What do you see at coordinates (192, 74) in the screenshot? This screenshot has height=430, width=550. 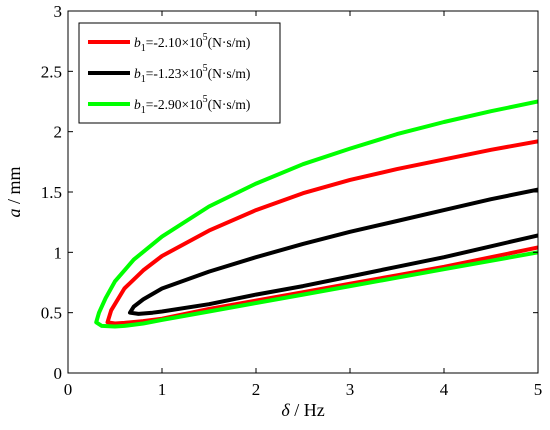 I see `legend-entry-series-2: b1=-1.23×105(N·s/m)` at bounding box center [192, 74].